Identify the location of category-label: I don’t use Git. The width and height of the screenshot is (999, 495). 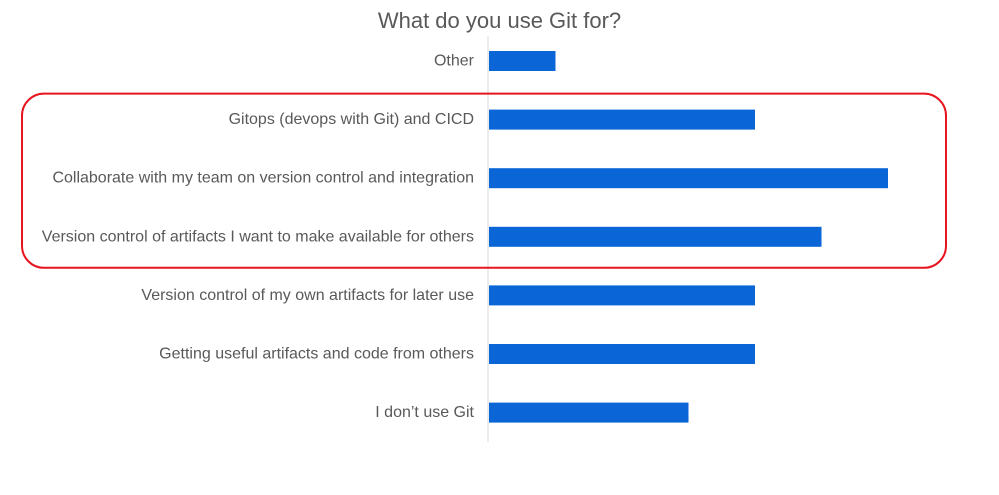
(424, 412).